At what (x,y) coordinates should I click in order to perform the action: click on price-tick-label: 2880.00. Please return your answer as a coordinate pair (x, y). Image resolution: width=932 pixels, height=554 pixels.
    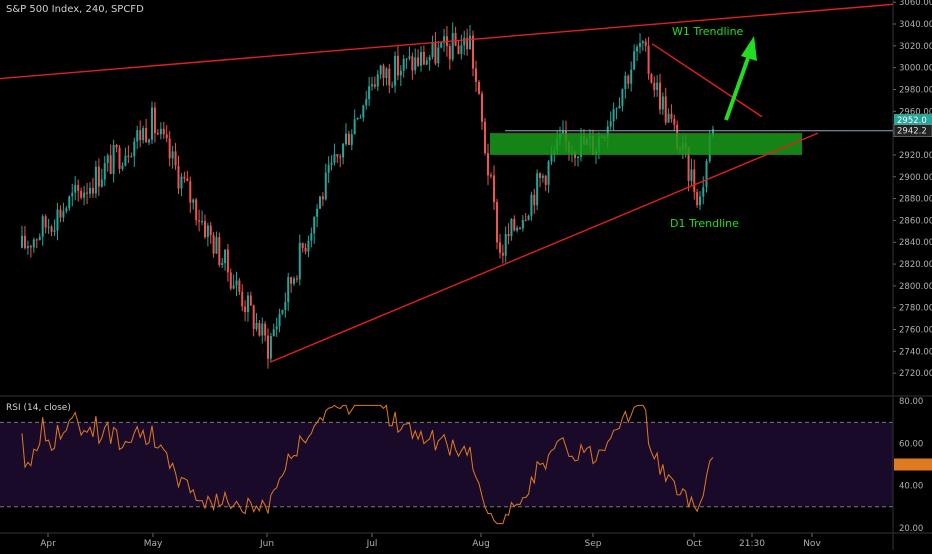
    Looking at the image, I should click on (915, 200).